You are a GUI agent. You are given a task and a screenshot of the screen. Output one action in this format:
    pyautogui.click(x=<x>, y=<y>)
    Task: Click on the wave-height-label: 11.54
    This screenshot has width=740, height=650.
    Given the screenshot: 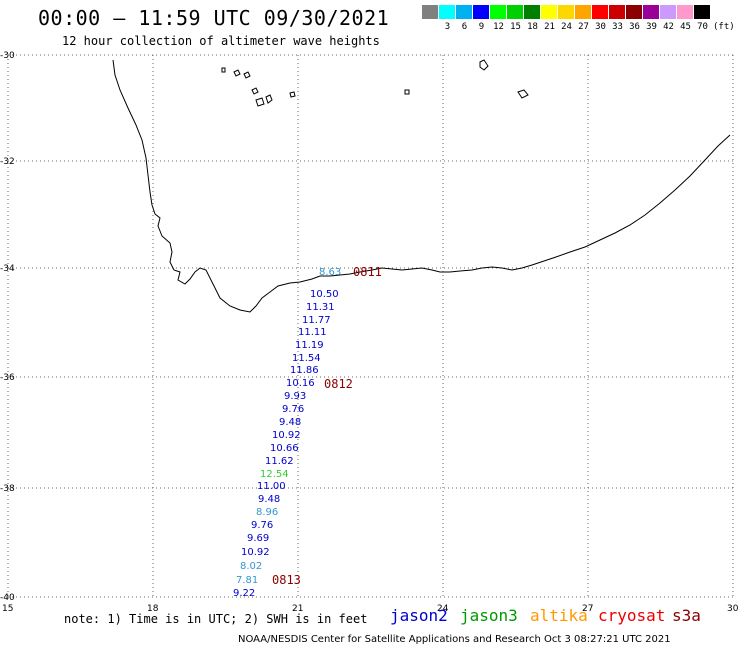 What is the action you would take?
    pyautogui.click(x=306, y=358)
    